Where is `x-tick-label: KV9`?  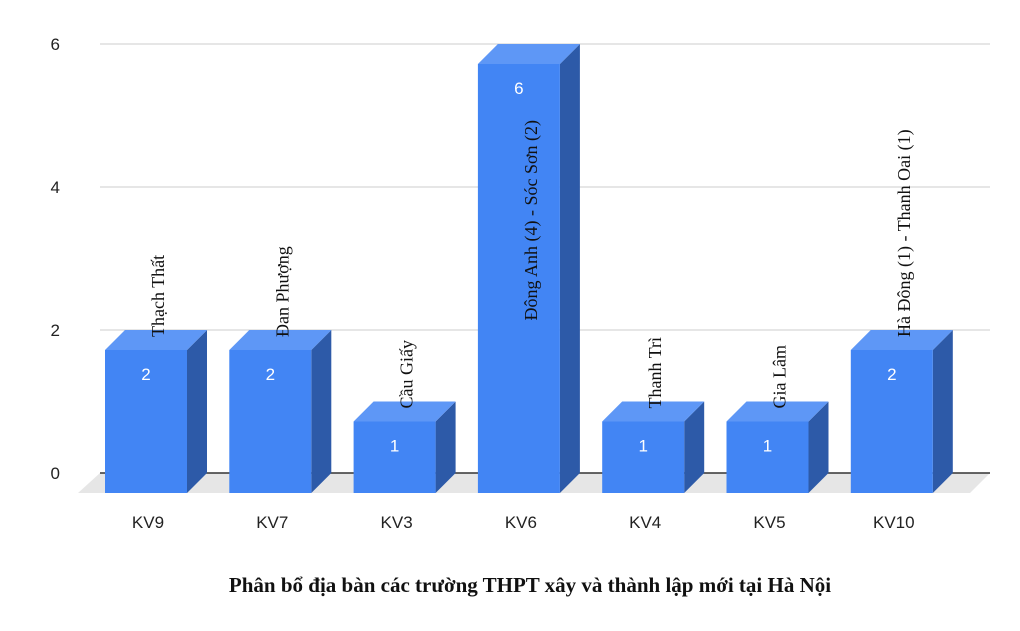 x-tick-label: KV9 is located at coordinates (148, 522).